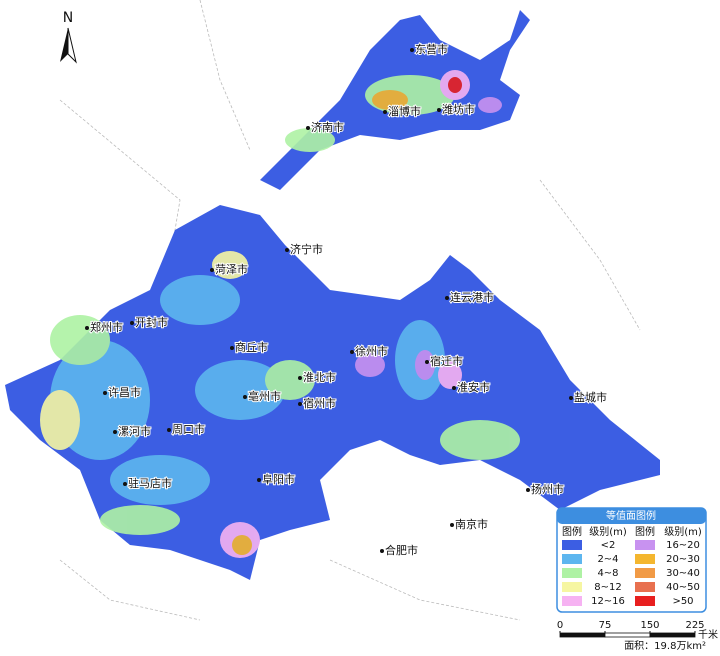  What do you see at coordinates (401, 550) in the screenshot?
I see `city-label: 合肥市` at bounding box center [401, 550].